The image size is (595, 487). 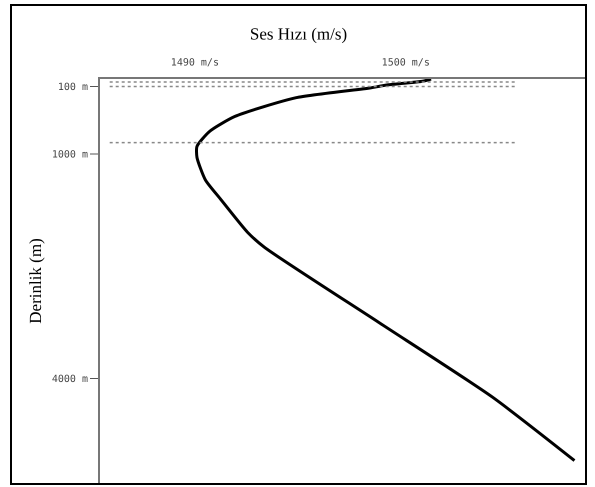 I want to click on x-tick-label: 1490 m/s, so click(x=194, y=62).